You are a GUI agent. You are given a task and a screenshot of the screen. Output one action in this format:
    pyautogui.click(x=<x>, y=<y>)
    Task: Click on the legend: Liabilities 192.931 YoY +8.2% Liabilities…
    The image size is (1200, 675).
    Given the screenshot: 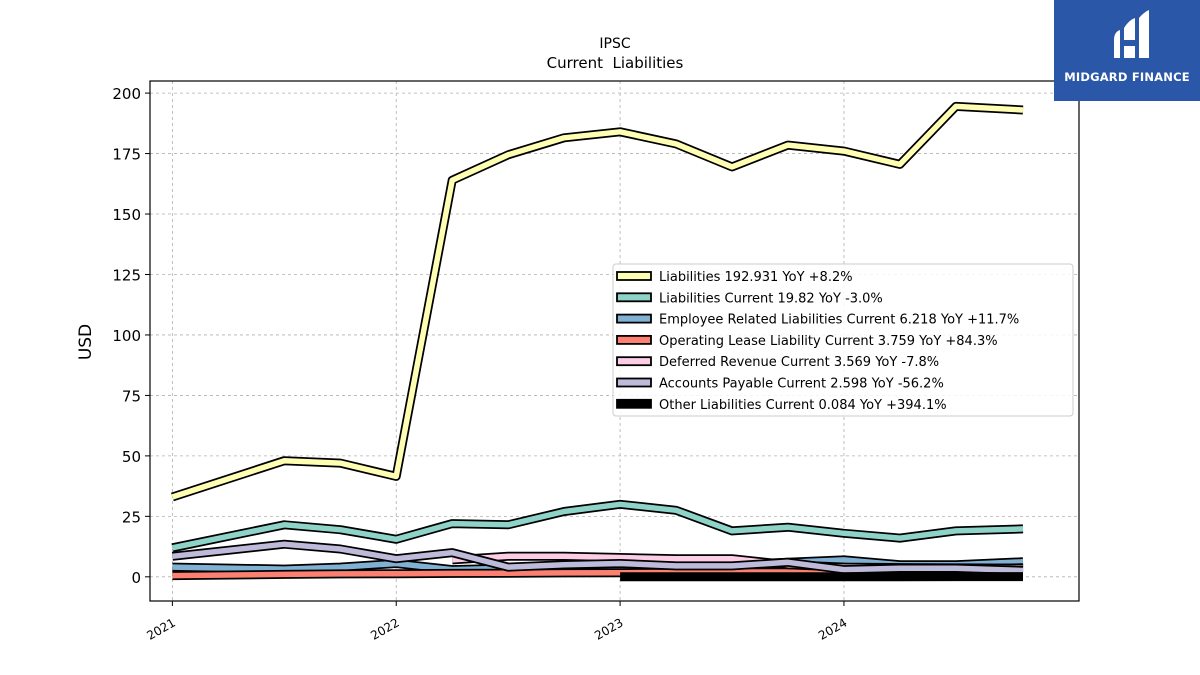 What is the action you would take?
    pyautogui.click(x=843, y=340)
    